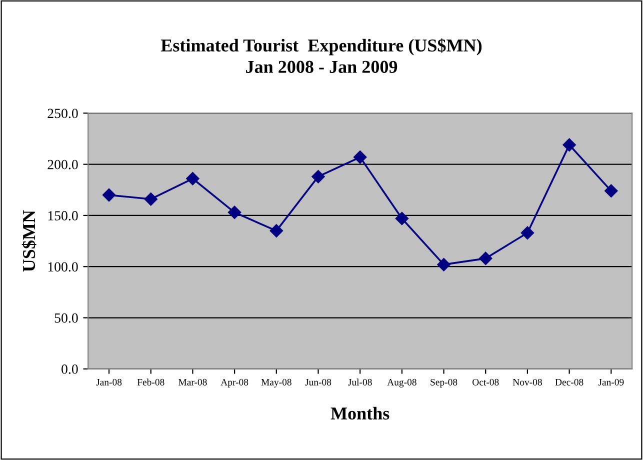 The image size is (643, 460). I want to click on x-tick-label: Sep-08, so click(444, 383).